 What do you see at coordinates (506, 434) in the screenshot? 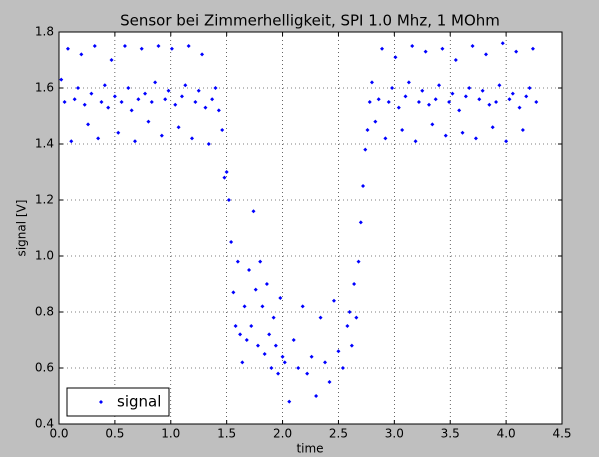
I see `x-tick-label: 4.0` at bounding box center [506, 434].